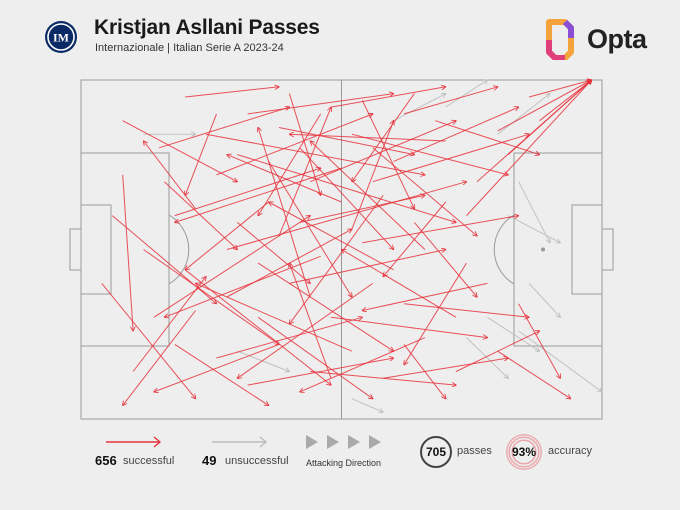 The height and width of the screenshot is (510, 680). Describe the element at coordinates (75, 249) in the screenshot. I see `left-goal` at that location.